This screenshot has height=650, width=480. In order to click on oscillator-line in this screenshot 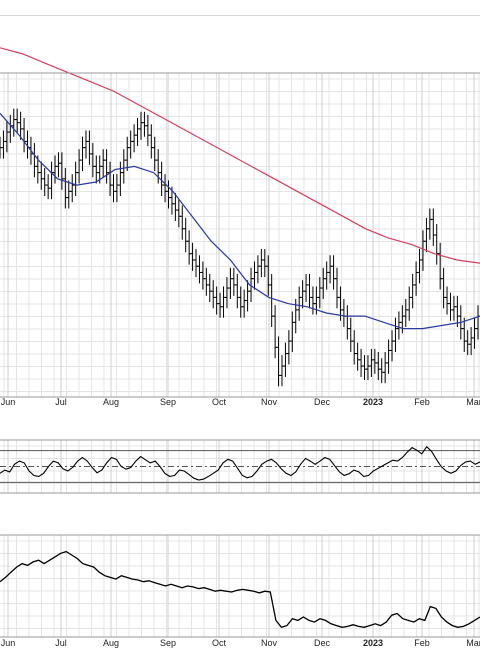, I will do `click(240, 463)`.